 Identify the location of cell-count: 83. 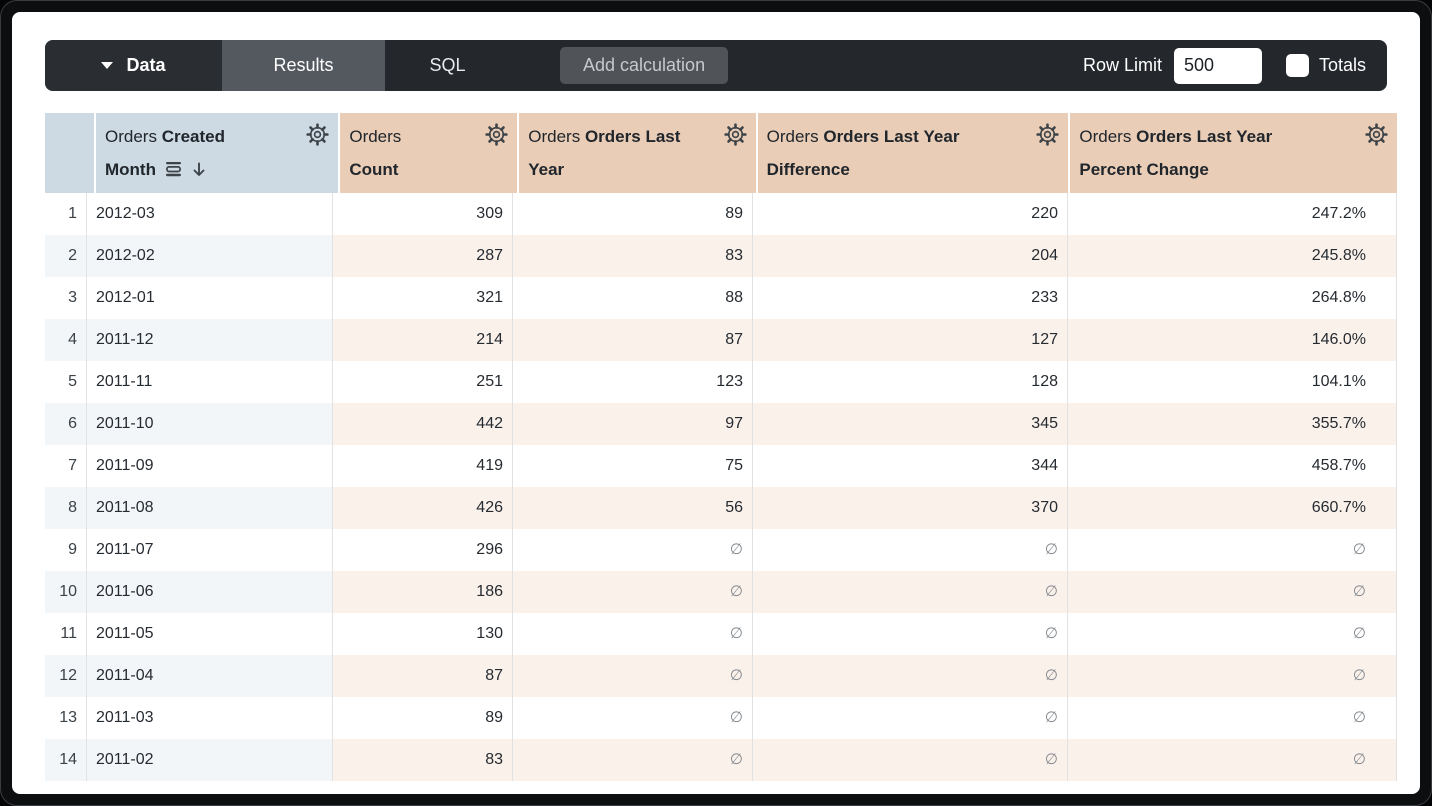
(423, 760).